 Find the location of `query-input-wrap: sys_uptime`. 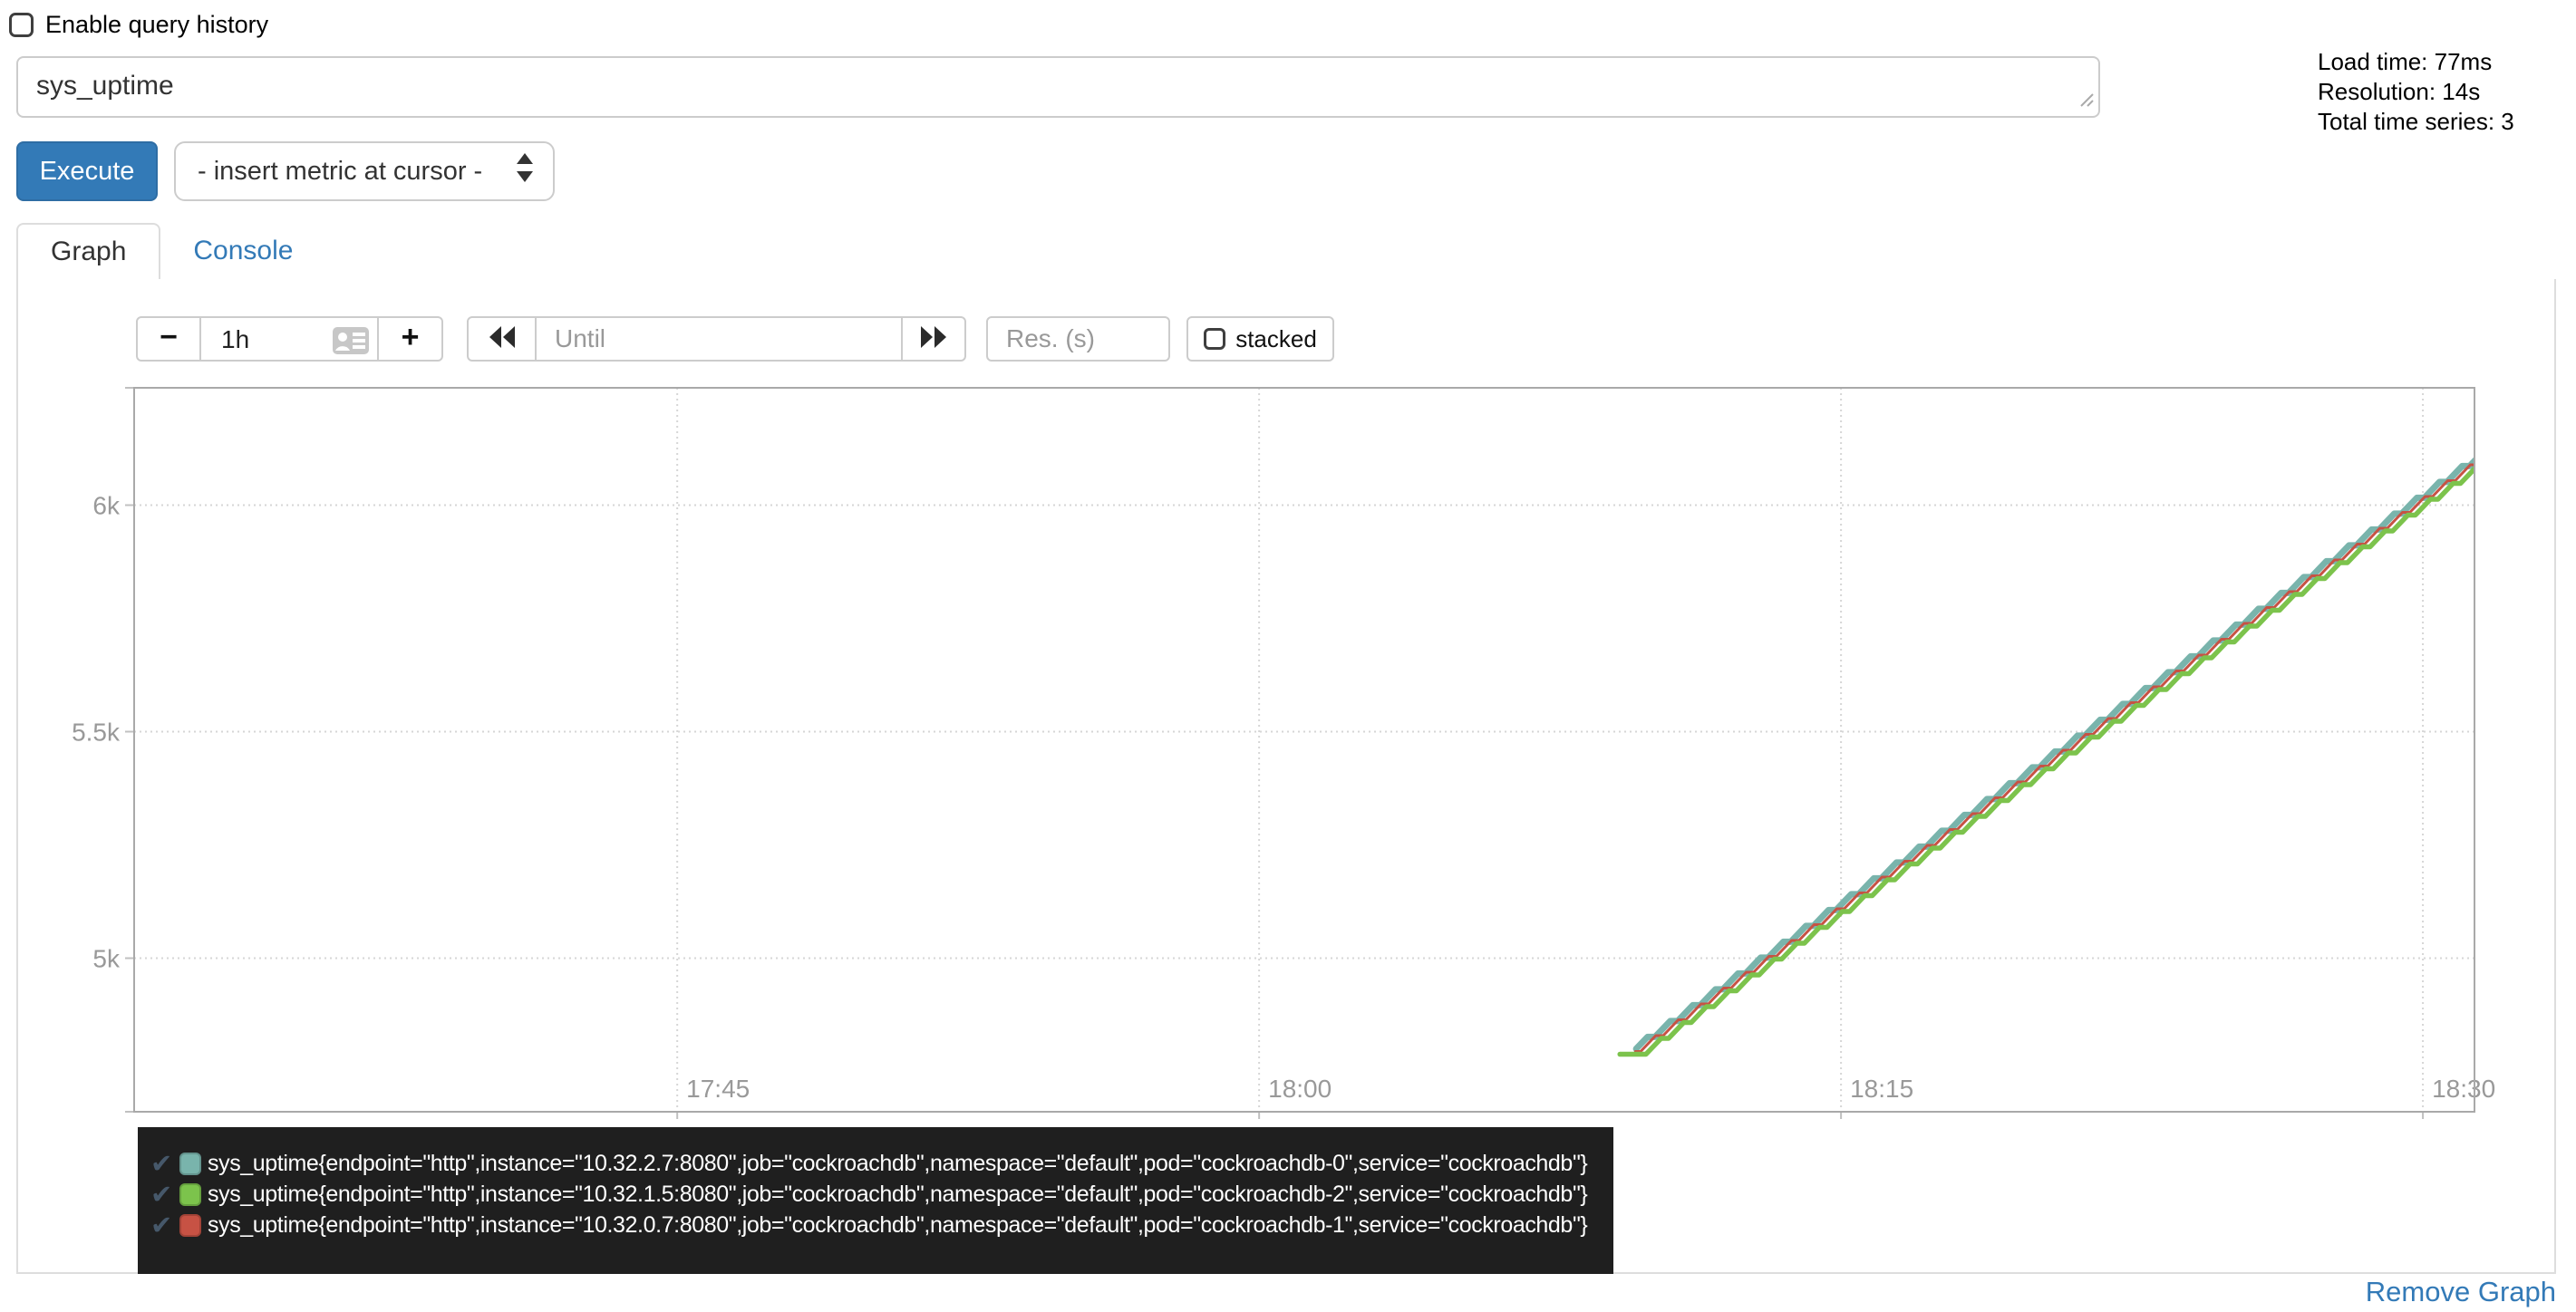

query-input-wrap: sys_uptime is located at coordinates (1058, 87).